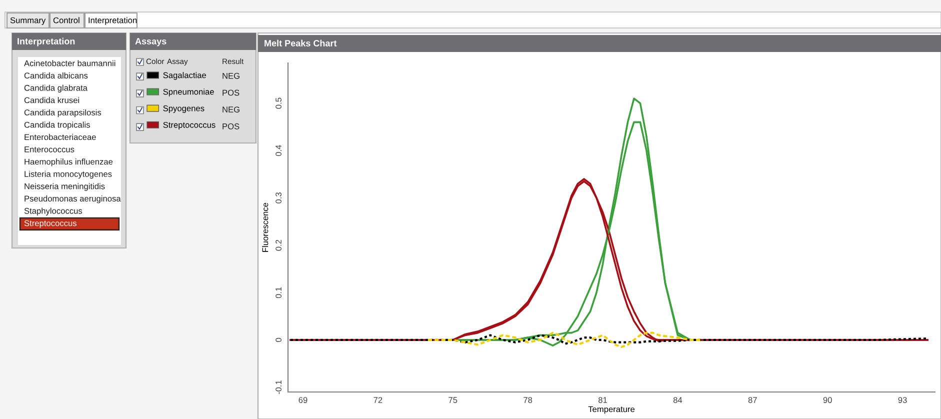 Image resolution: width=941 pixels, height=419 pixels. What do you see at coordinates (184, 76) in the screenshot?
I see `legend-label: Sagalactiae` at bounding box center [184, 76].